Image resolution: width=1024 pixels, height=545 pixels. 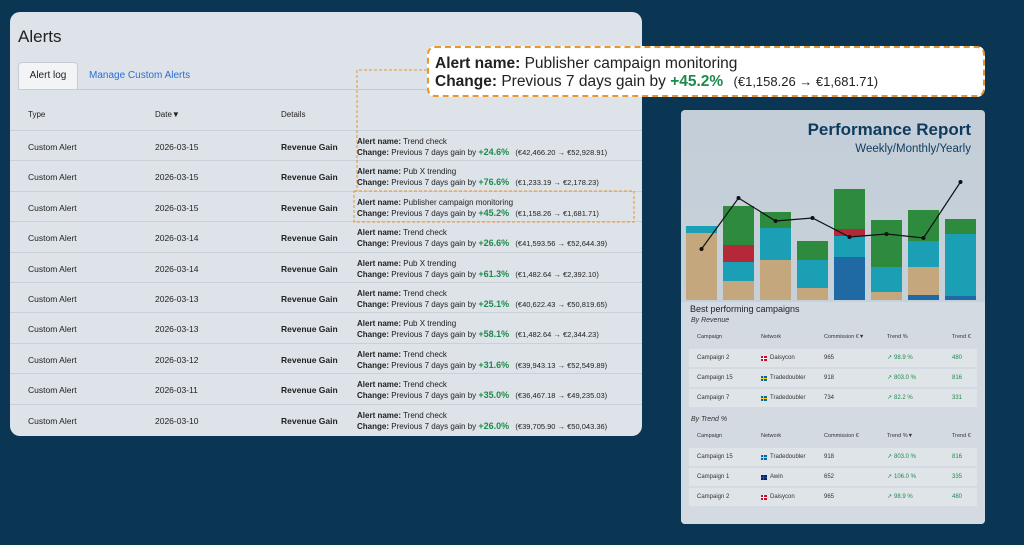 What do you see at coordinates (494, 182) in the screenshot?
I see `gain: +76.6%` at bounding box center [494, 182].